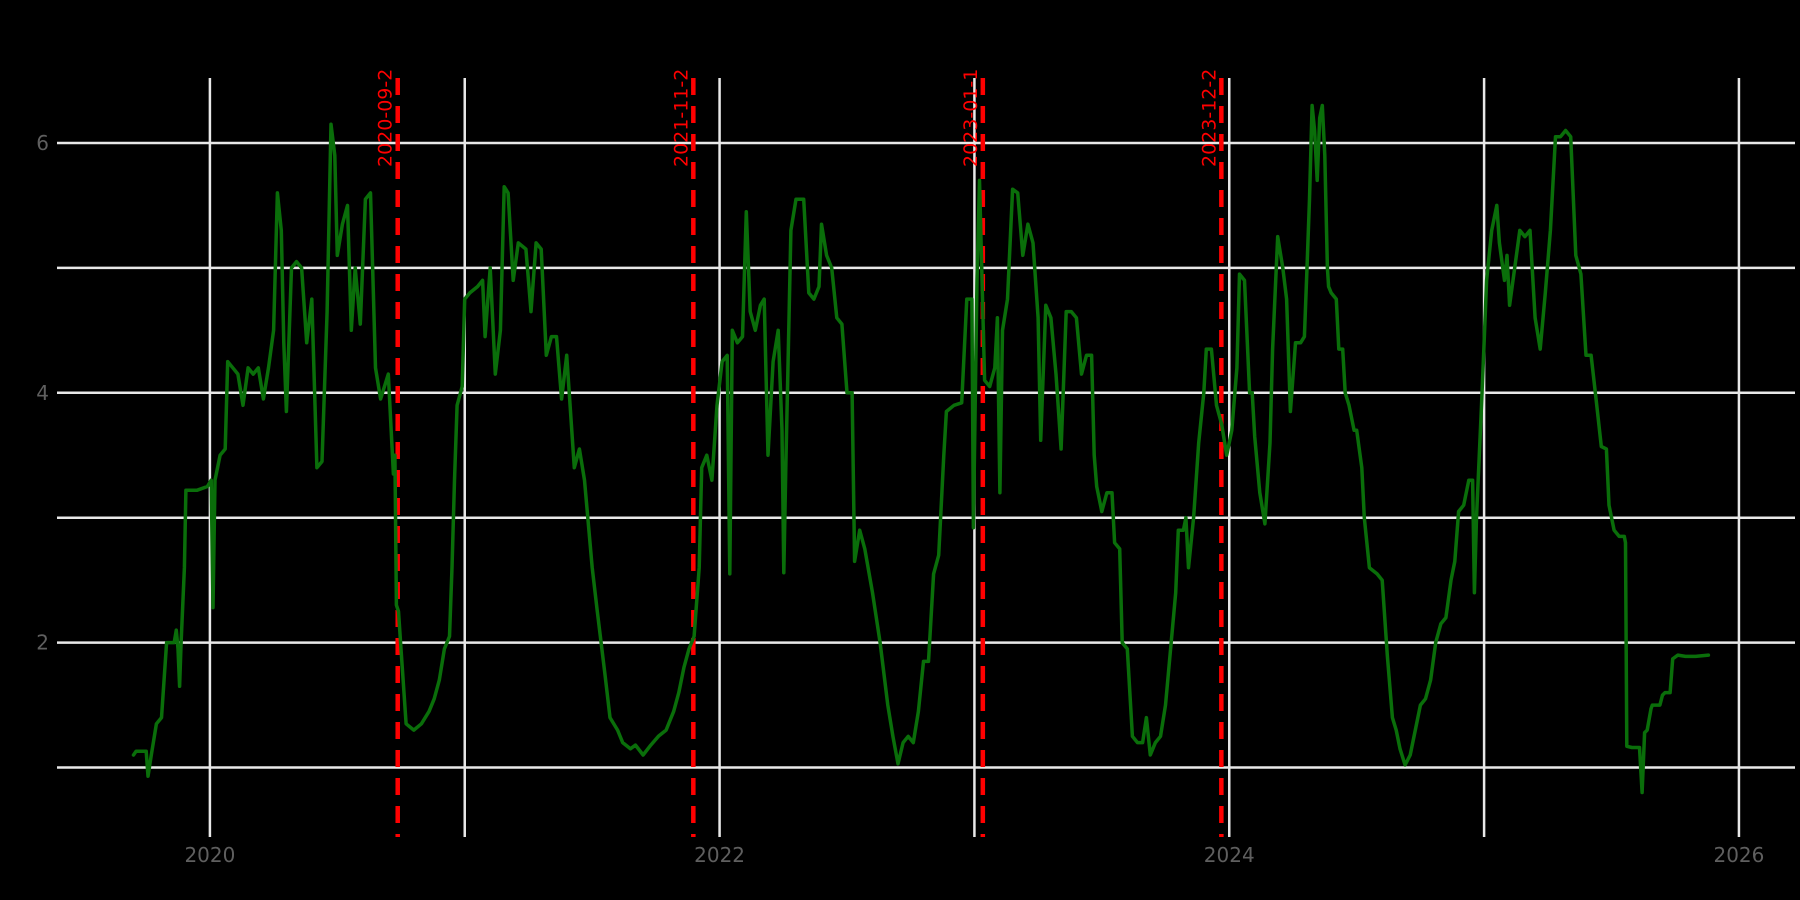 The height and width of the screenshot is (900, 1800). What do you see at coordinates (42, 643) in the screenshot?
I see `y-axis-tick-label: 2` at bounding box center [42, 643].